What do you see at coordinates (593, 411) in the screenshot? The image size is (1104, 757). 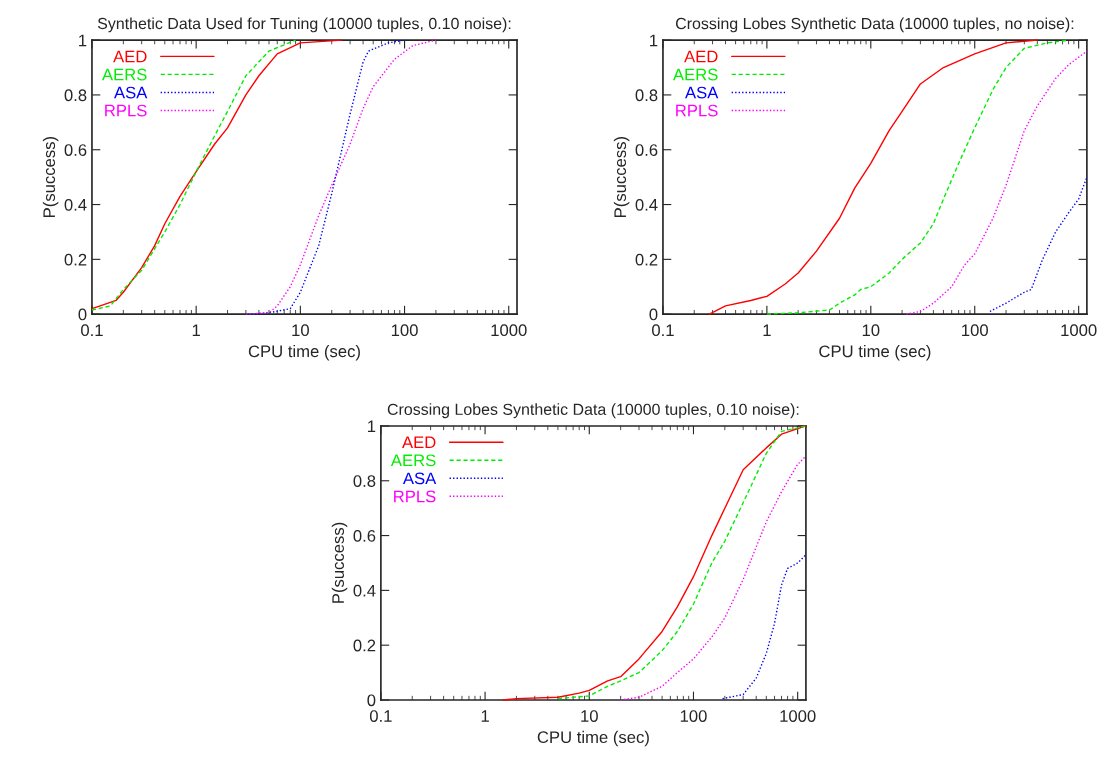 I see `chart-title: Crossing Lobes Synthetic Data (10000 tuples, 0.10 noise):` at bounding box center [593, 411].